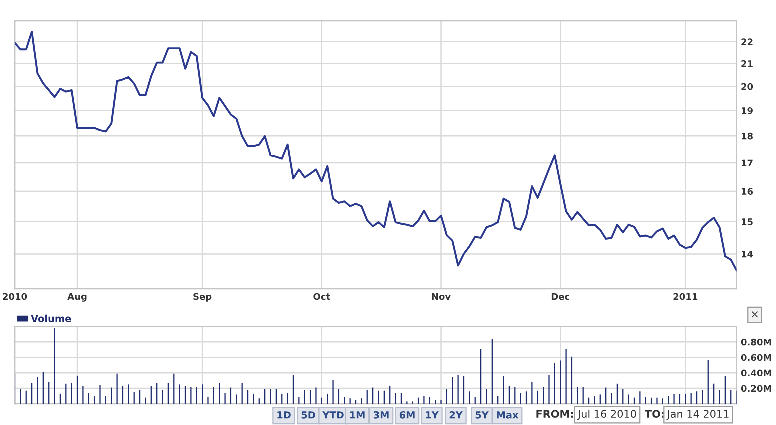 The width and height of the screenshot is (776, 425). I want to click on text: 6M, so click(407, 415).